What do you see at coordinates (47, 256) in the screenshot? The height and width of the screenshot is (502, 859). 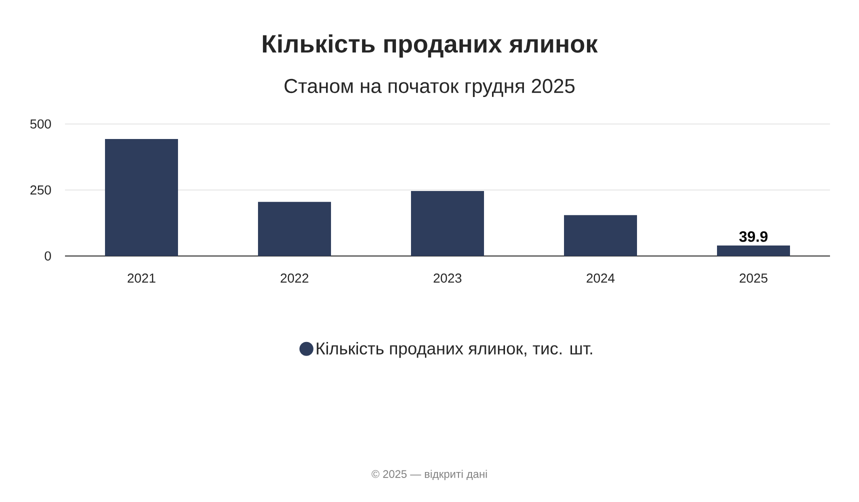 I see `y-tick-label: 0` at bounding box center [47, 256].